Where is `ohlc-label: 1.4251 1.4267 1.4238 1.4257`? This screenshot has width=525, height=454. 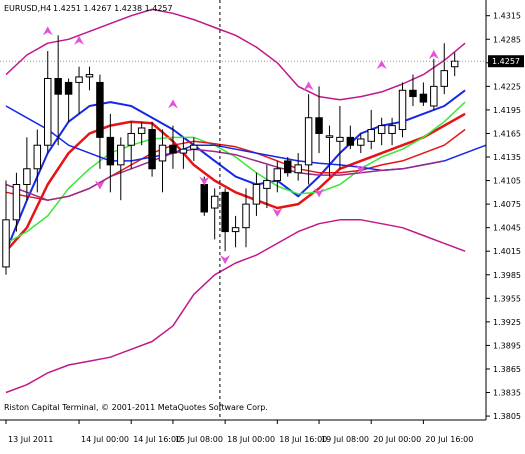
ohlc-label: 1.4251 1.4267 1.4238 1.4257 is located at coordinates (113, 8).